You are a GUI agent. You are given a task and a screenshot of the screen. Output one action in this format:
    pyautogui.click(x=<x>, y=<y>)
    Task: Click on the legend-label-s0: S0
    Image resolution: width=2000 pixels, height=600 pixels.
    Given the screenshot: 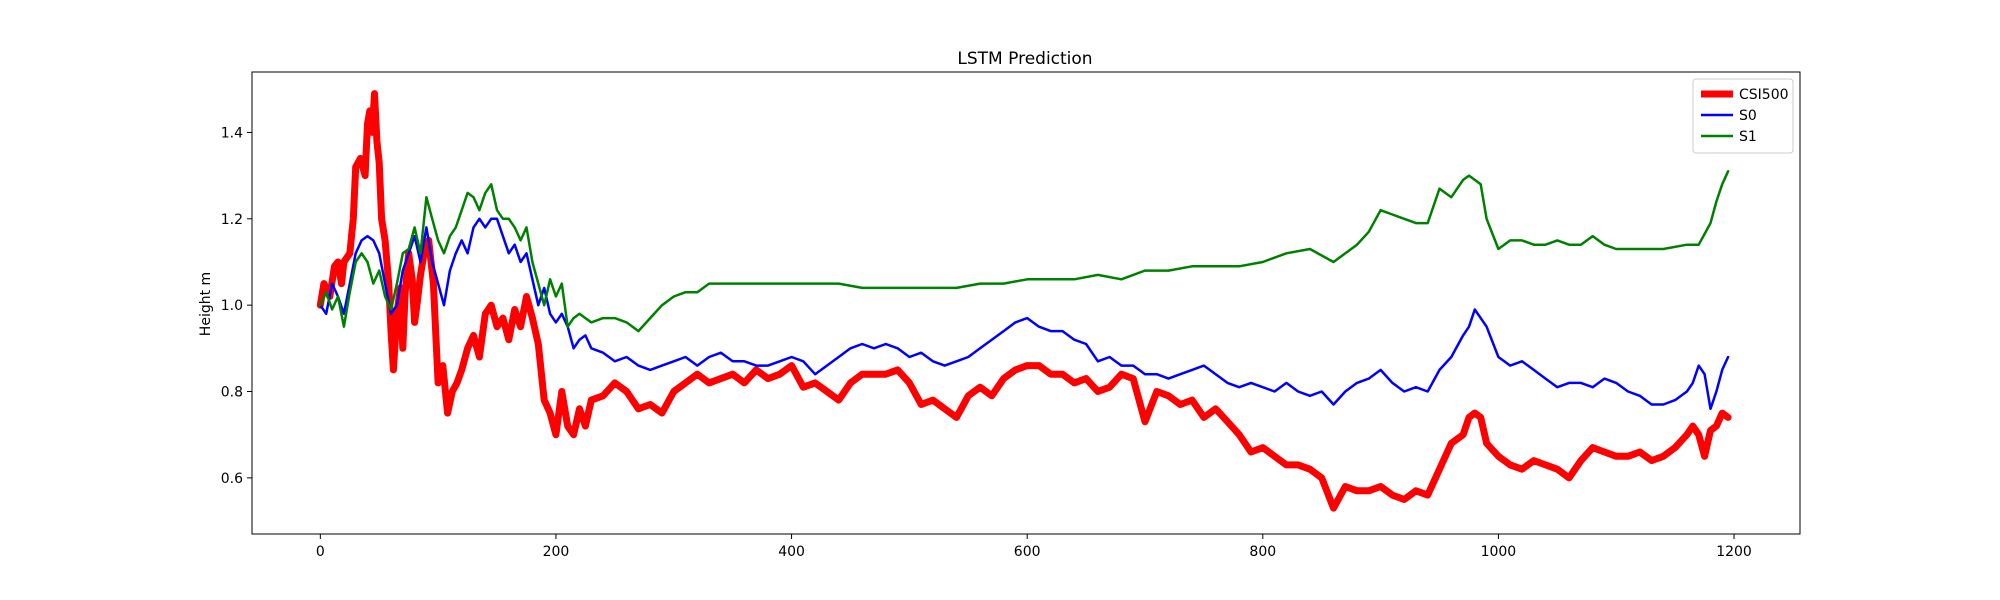 What is the action you would take?
    pyautogui.click(x=1748, y=116)
    